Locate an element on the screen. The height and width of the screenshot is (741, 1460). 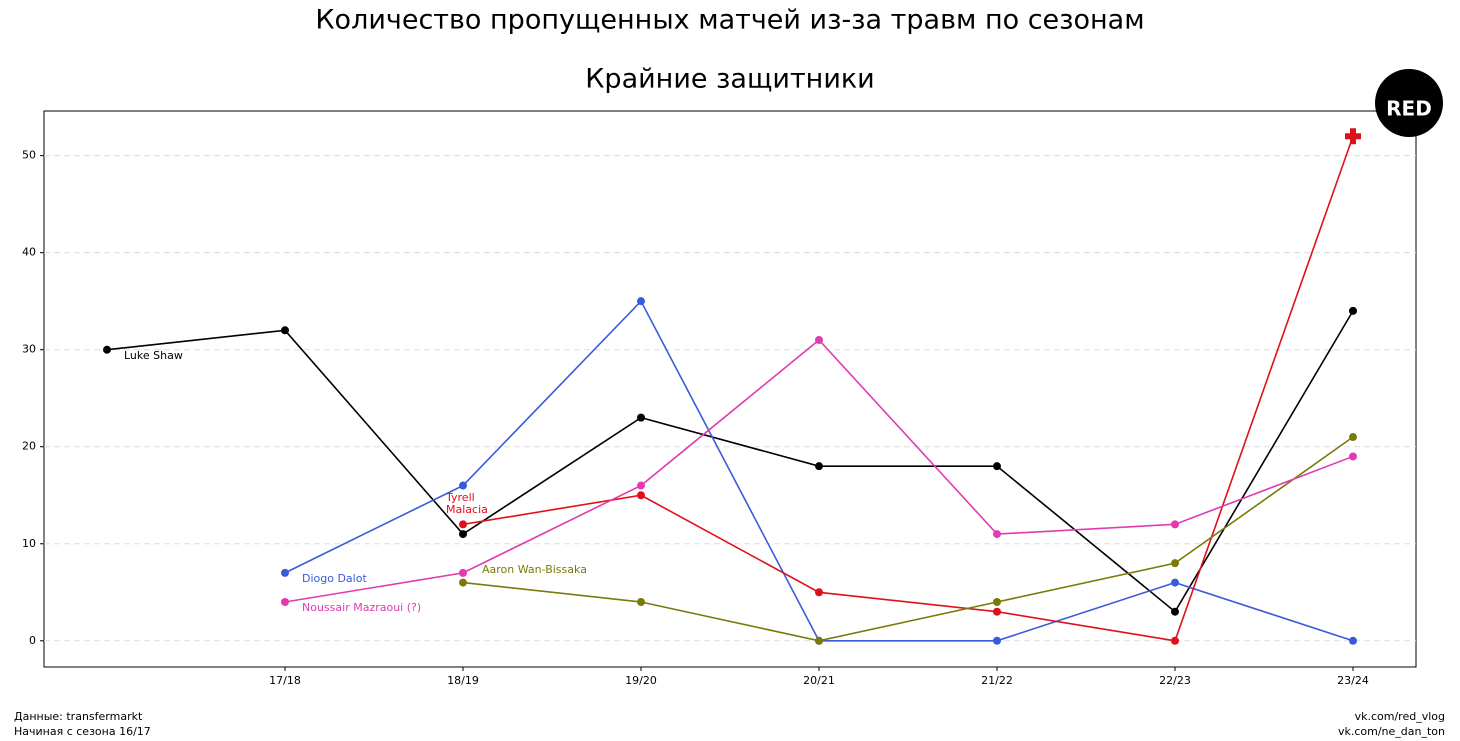
series-label: Noussair Mazraoui (?) is located at coordinates (362, 607).